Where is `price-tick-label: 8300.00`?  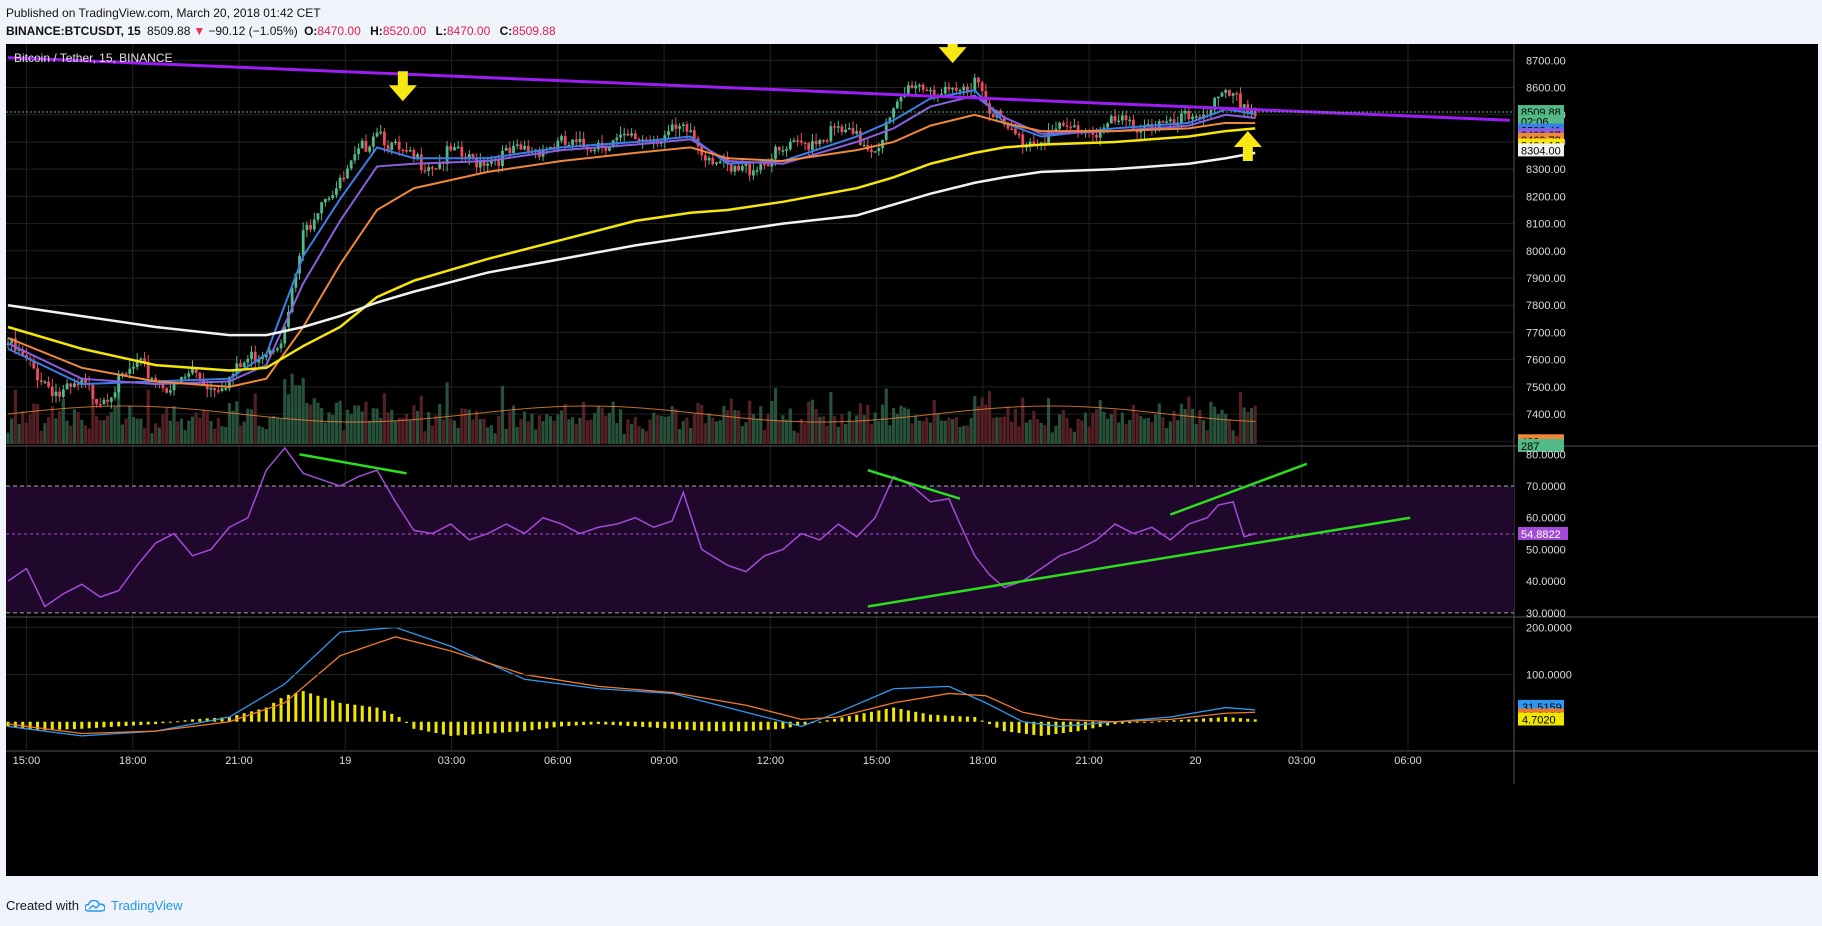
price-tick-label: 8300.00 is located at coordinates (1546, 170).